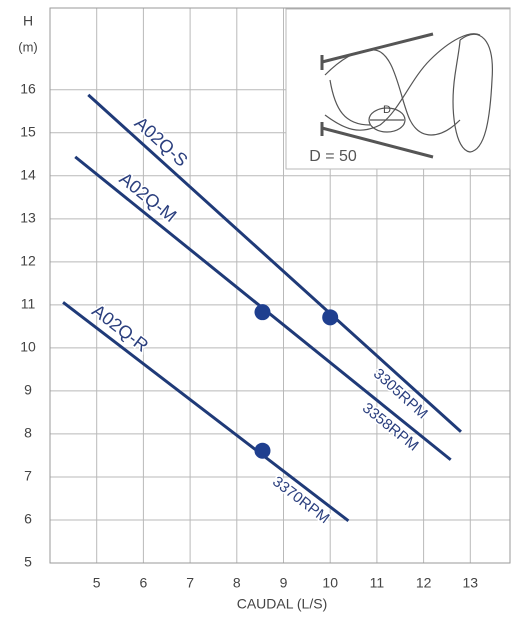 Image resolution: width=513 pixels, height=622 pixels. Describe the element at coordinates (28, 131) in the screenshot. I see `y-tick-label: 15` at that location.